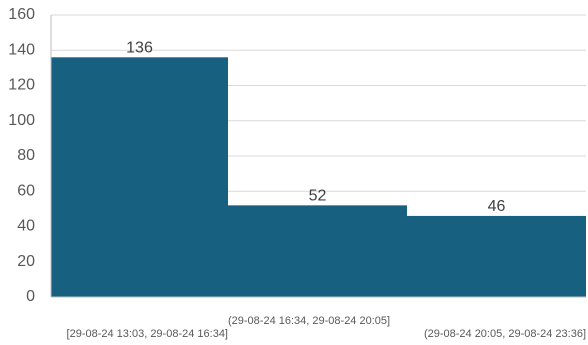 The height and width of the screenshot is (345, 588). What do you see at coordinates (139, 47) in the screenshot?
I see `data-label-1: 136` at bounding box center [139, 47].